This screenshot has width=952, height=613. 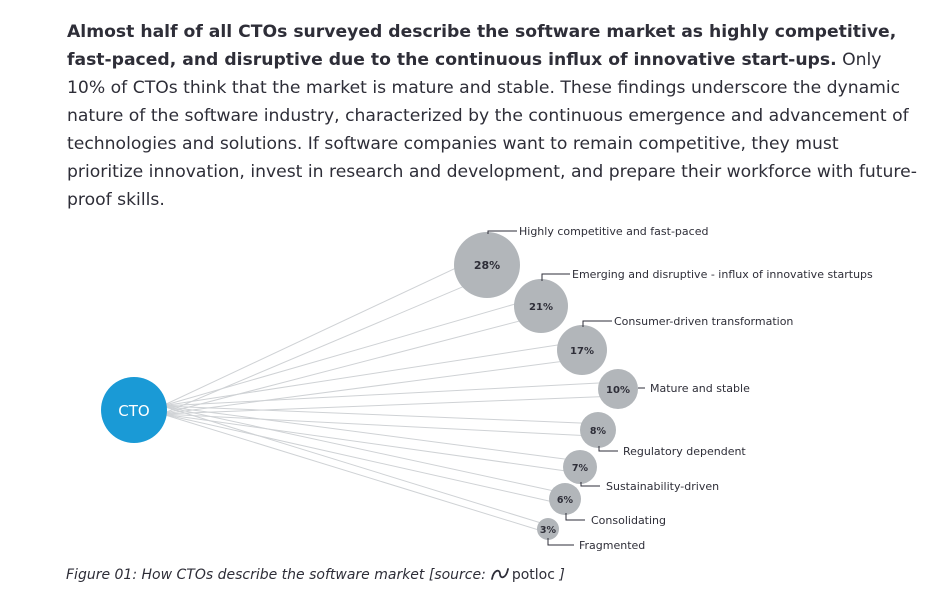 What do you see at coordinates (700, 388) in the screenshot?
I see `category-label: Mature and stable` at bounding box center [700, 388].